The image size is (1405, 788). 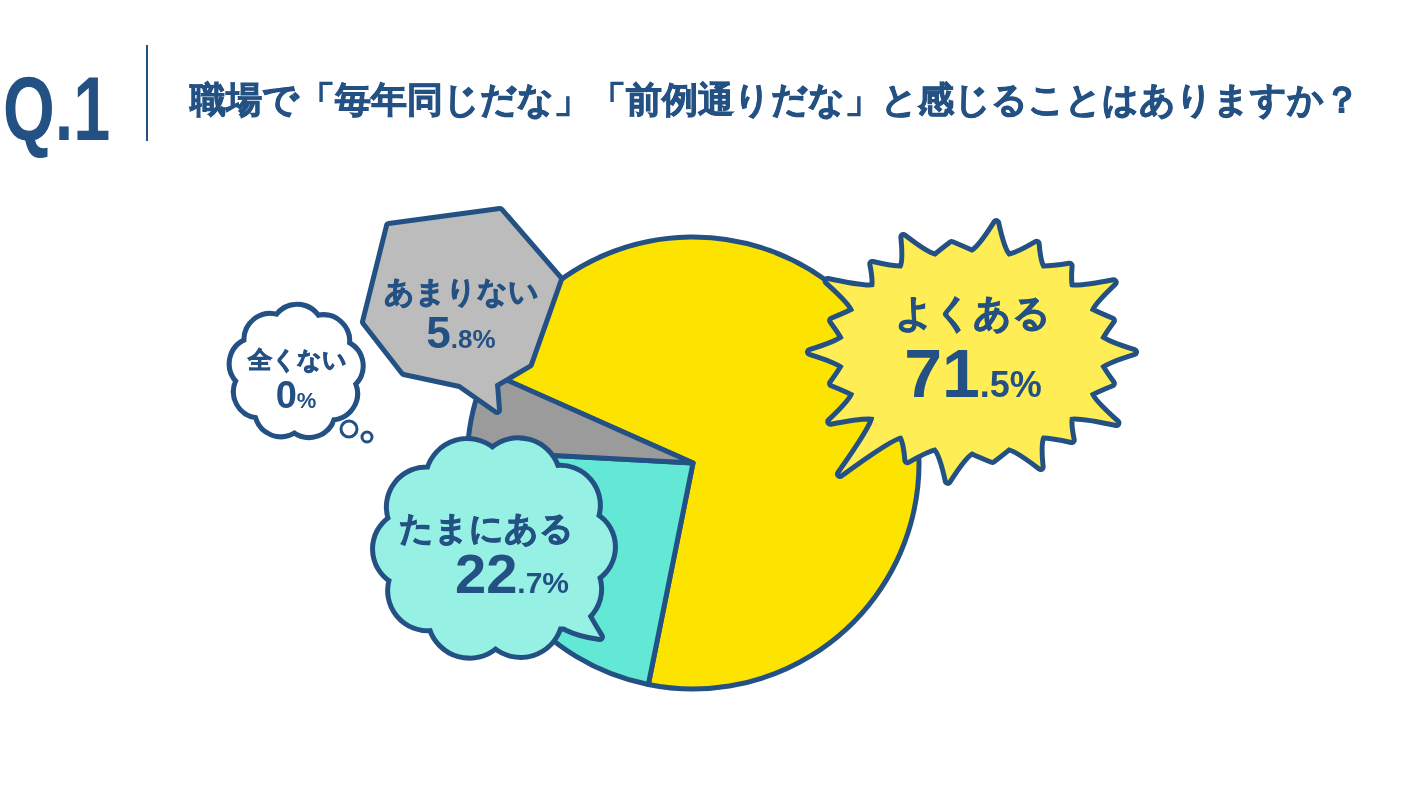 I want to click on chart-title: Q.1, so click(x=57, y=109).